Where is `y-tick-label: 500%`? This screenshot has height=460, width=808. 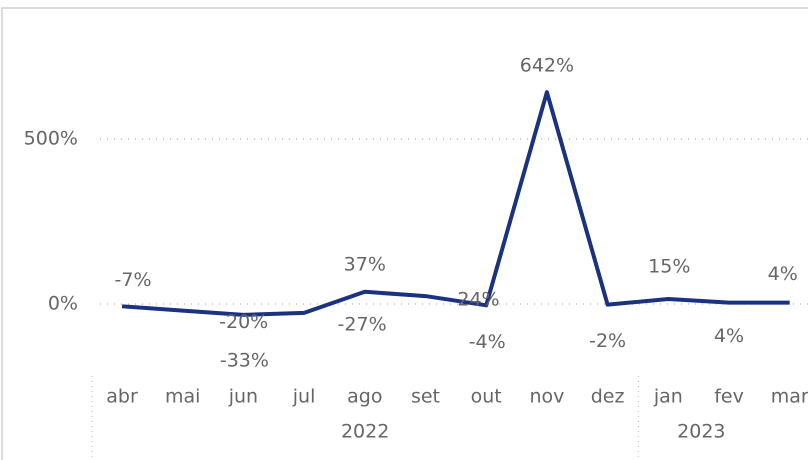 y-tick-label: 500% is located at coordinates (51, 139).